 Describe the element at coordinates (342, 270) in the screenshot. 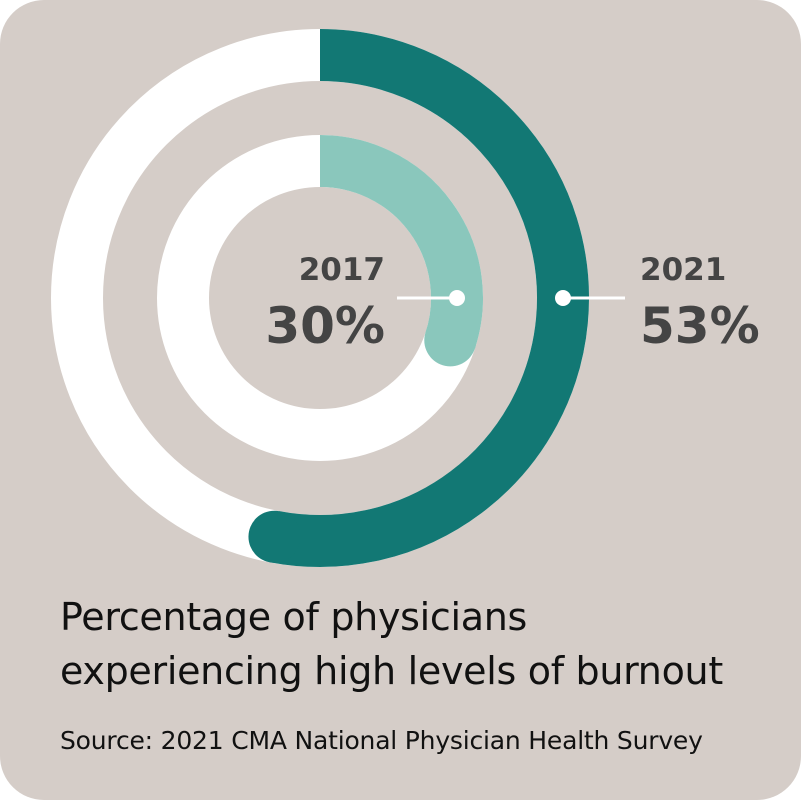

I see `series-label-2017: 2017` at that location.